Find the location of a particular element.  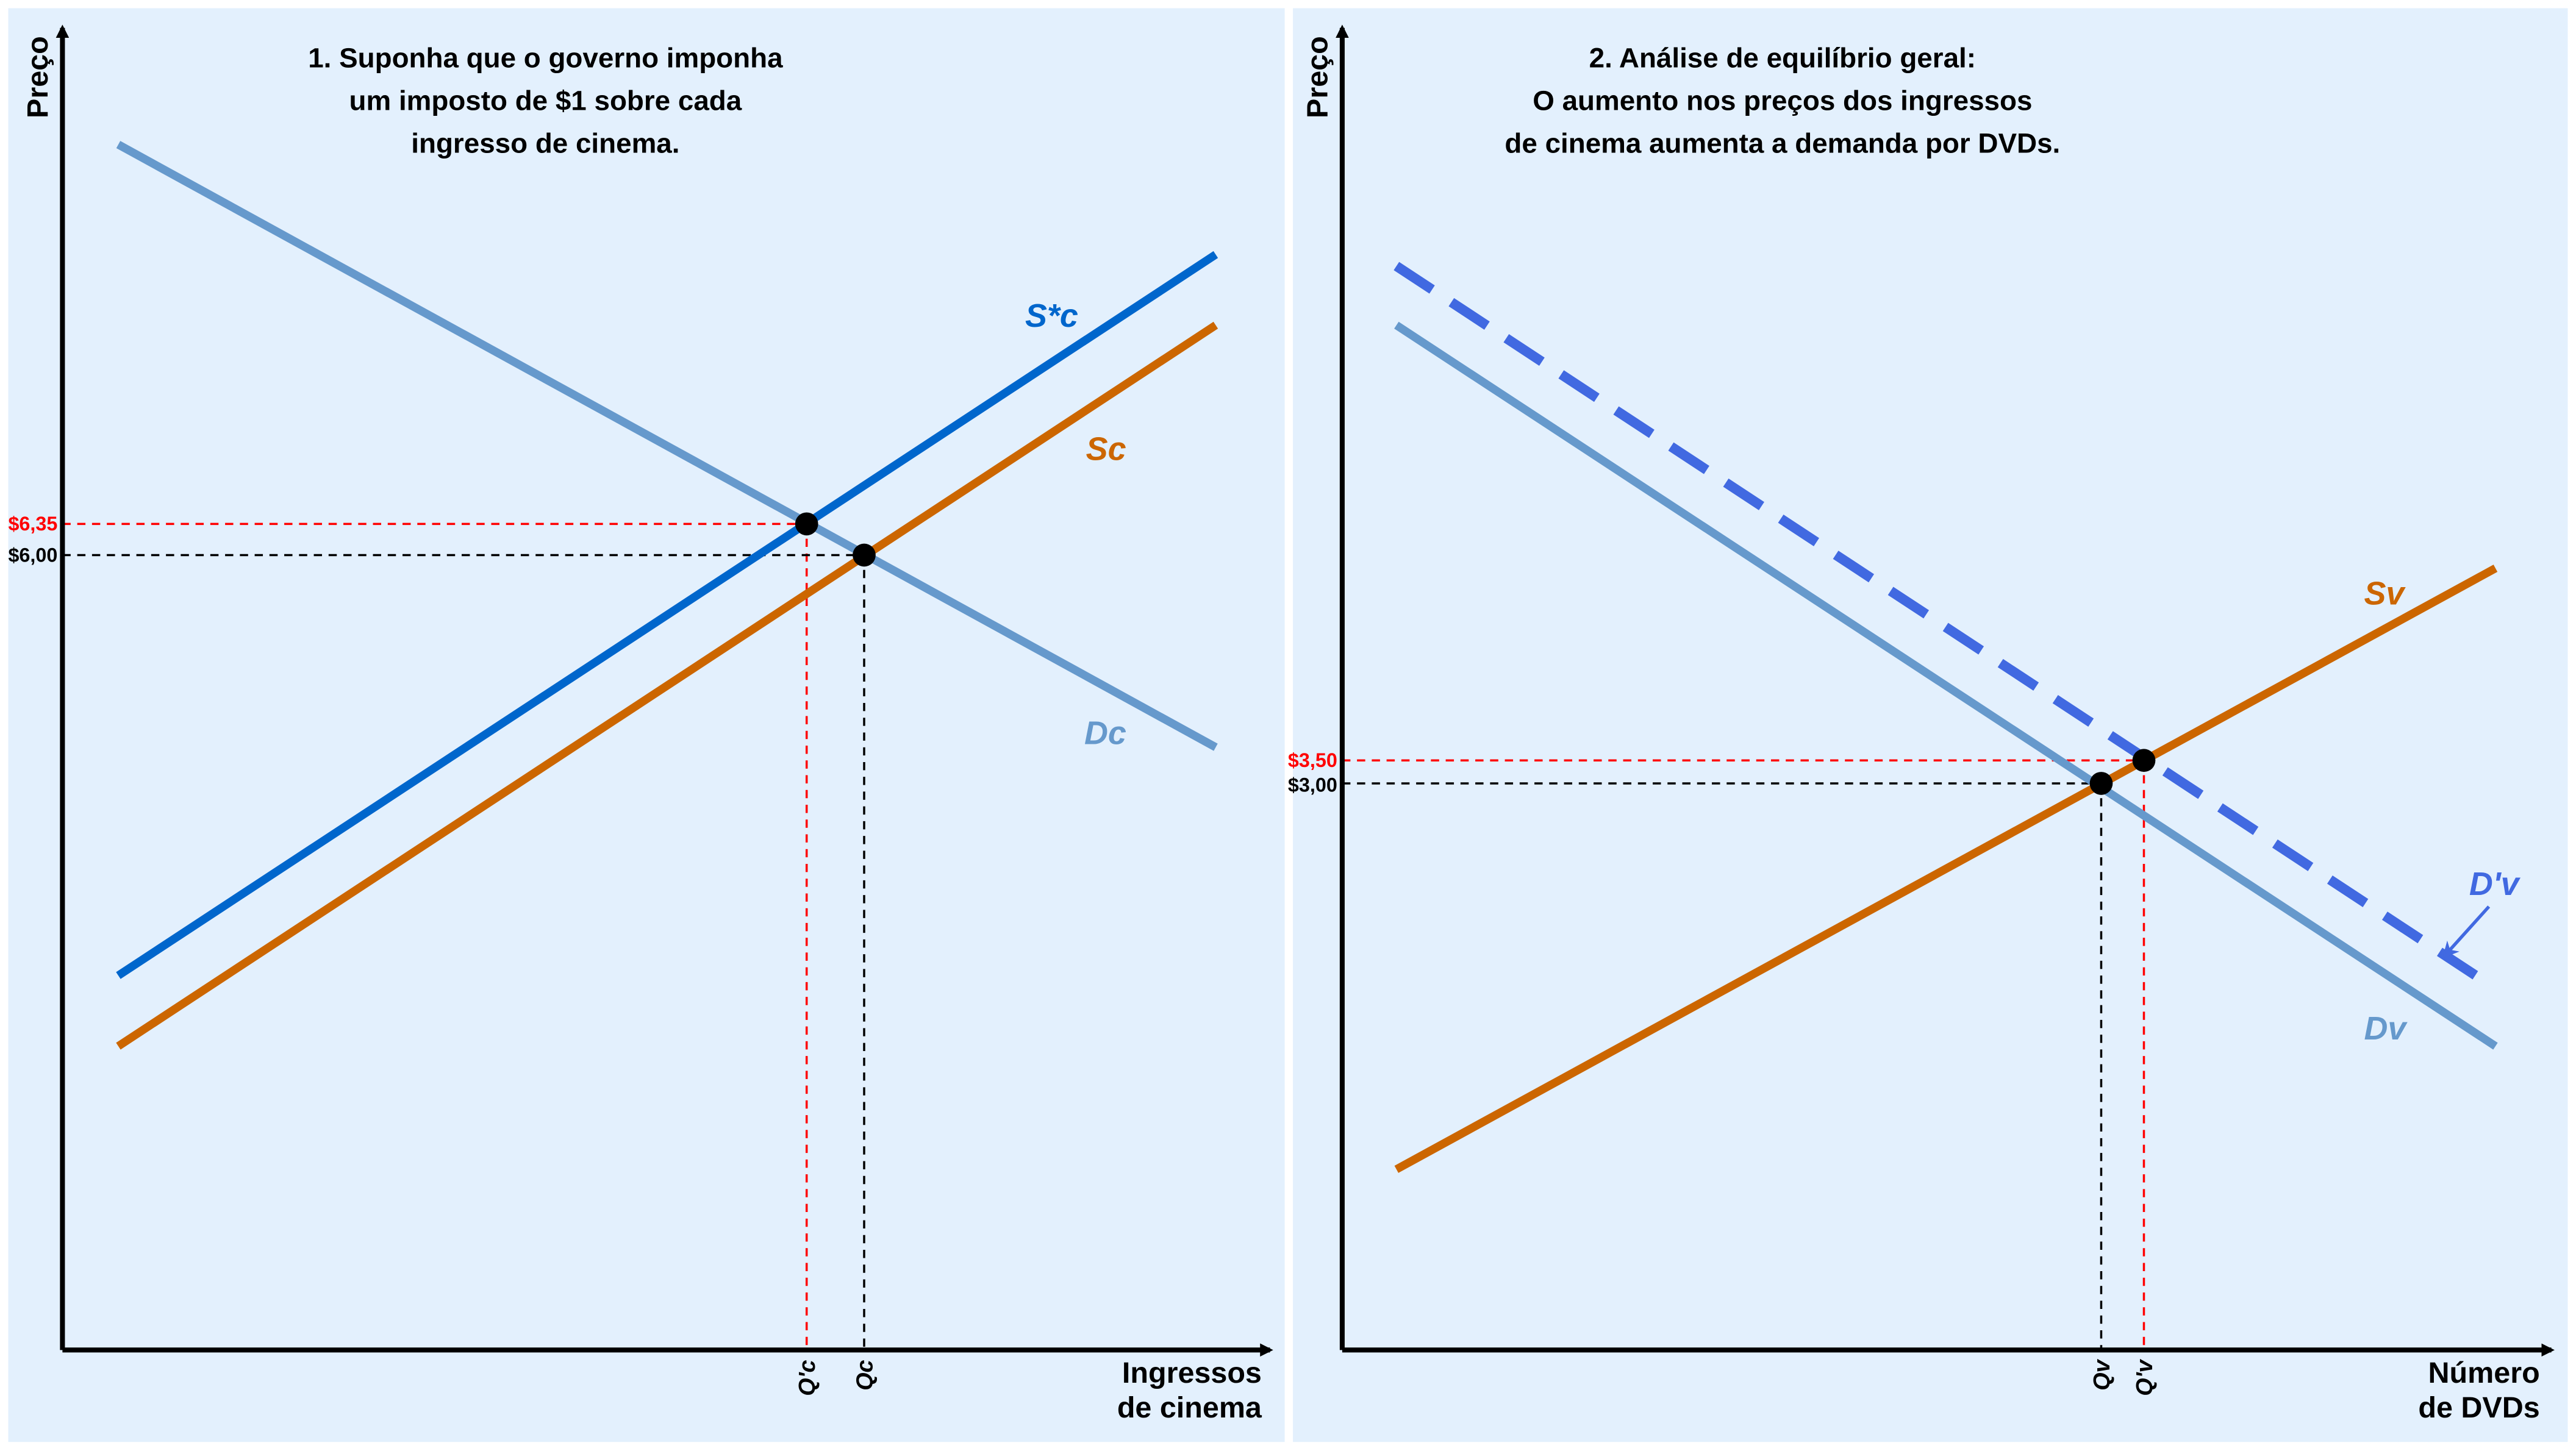

equilibrium-point-new is located at coordinates (2144, 760).